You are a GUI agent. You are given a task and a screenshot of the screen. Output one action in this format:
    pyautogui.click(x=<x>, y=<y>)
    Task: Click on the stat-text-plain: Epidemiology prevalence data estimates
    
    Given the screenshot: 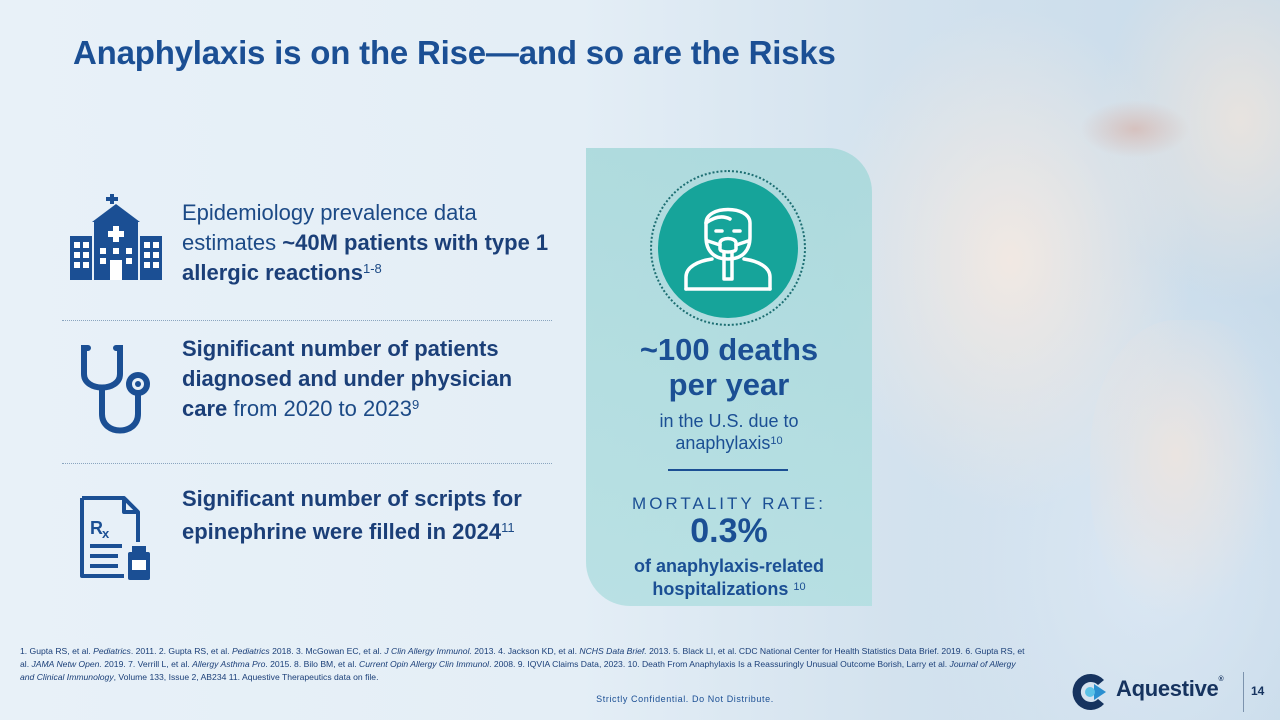 What is the action you would take?
    pyautogui.click(x=329, y=227)
    